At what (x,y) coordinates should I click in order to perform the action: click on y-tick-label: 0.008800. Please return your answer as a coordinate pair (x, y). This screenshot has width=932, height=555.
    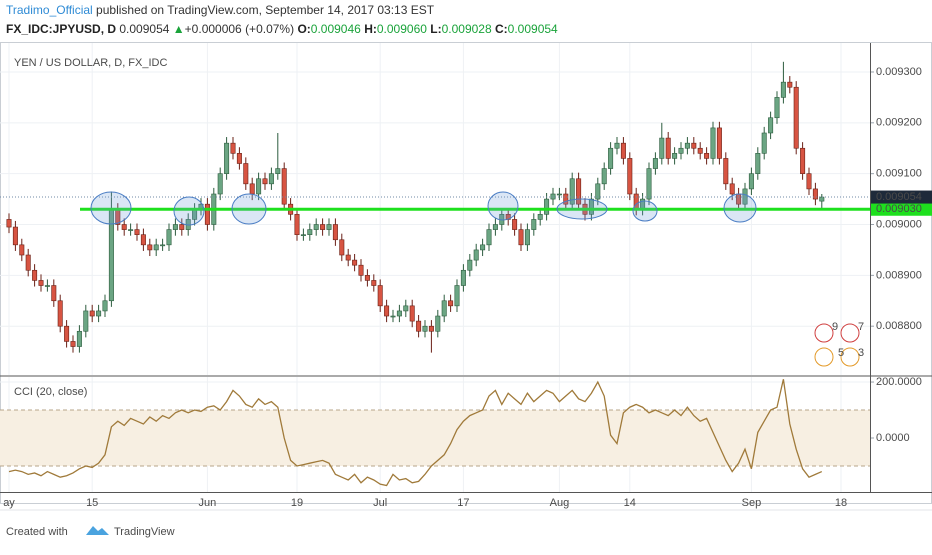
    Looking at the image, I should click on (899, 326).